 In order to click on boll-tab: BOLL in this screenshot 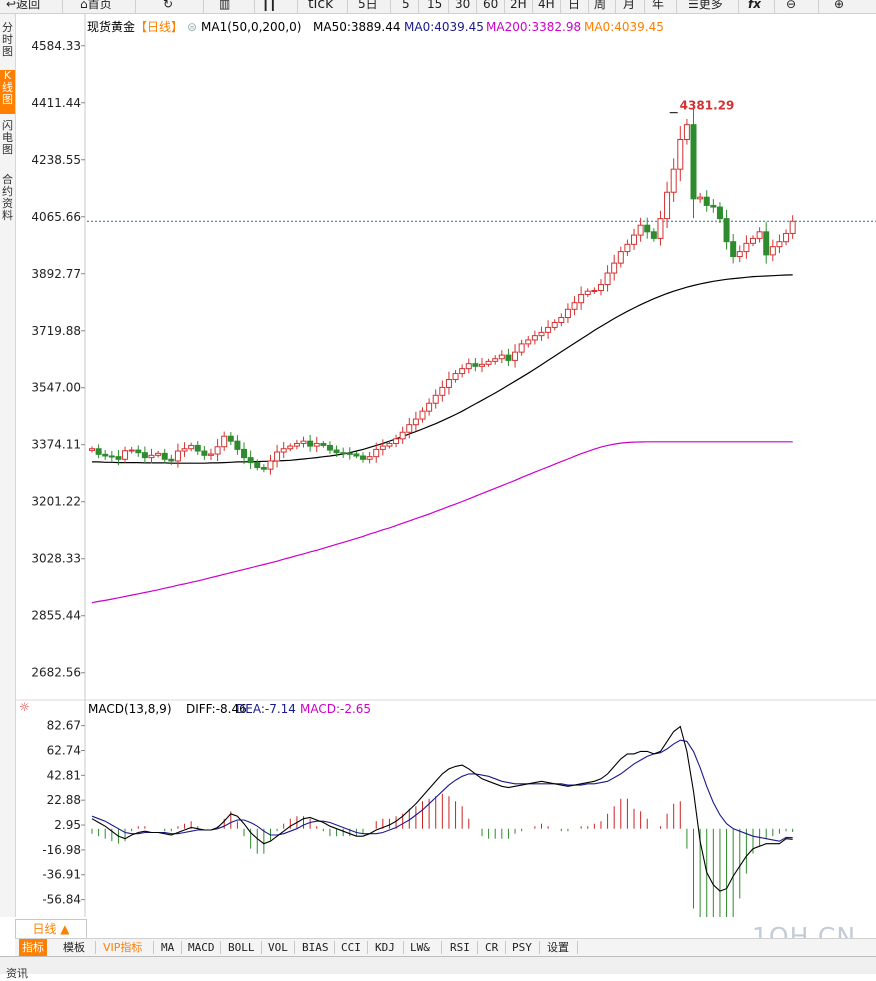, I will do `click(241, 947)`.